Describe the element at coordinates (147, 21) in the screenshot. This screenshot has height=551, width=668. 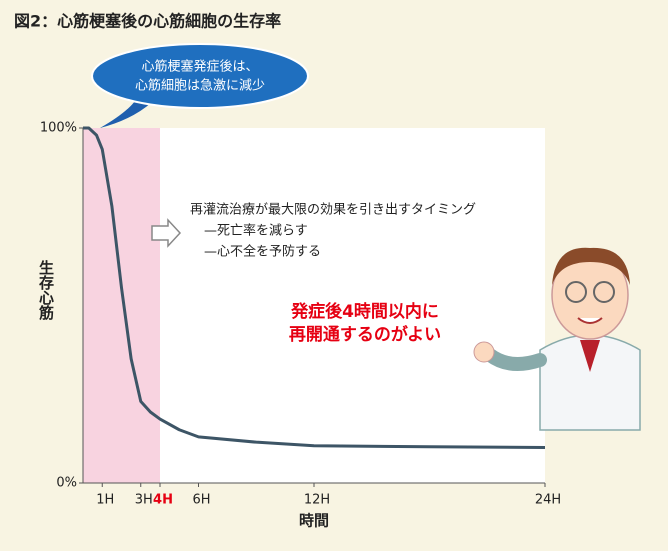
I see `chart-title: 図2：心筋梗塞後の心筋細胞の生存率` at that location.